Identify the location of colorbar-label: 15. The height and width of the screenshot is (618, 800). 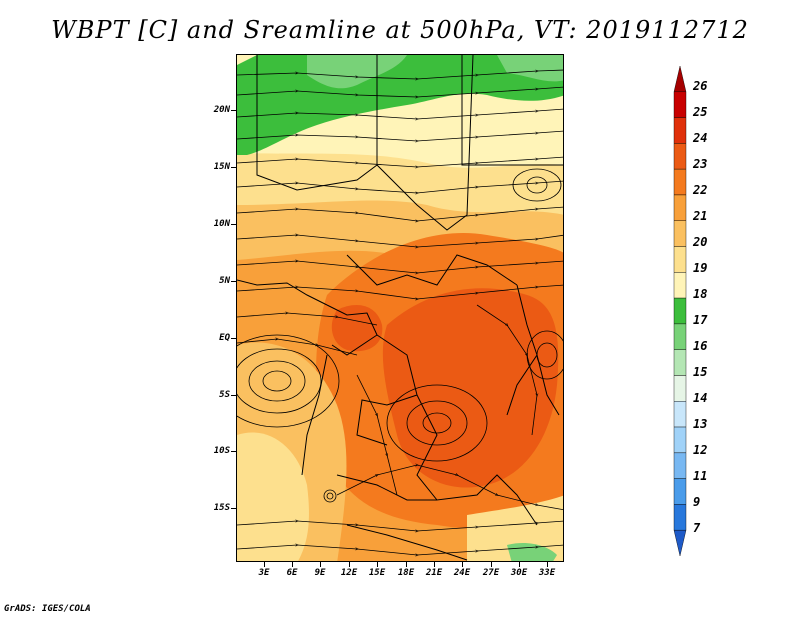
(700, 372).